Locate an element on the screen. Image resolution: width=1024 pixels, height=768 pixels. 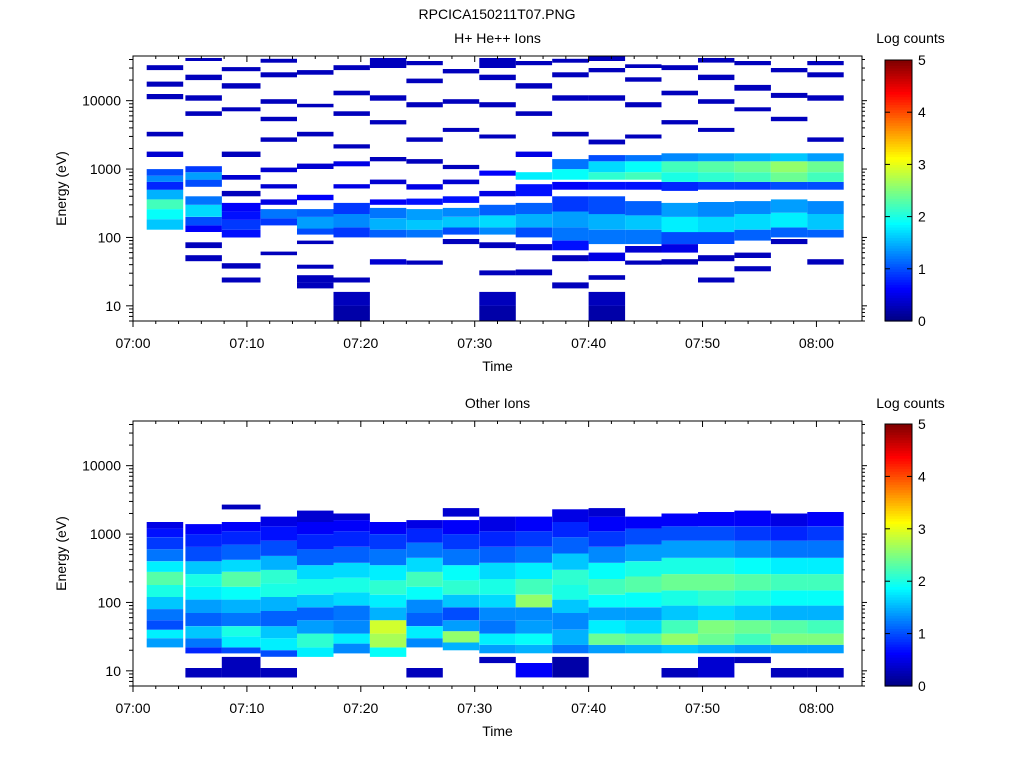
y-tick-label: 10000 is located at coordinates (101, 101).